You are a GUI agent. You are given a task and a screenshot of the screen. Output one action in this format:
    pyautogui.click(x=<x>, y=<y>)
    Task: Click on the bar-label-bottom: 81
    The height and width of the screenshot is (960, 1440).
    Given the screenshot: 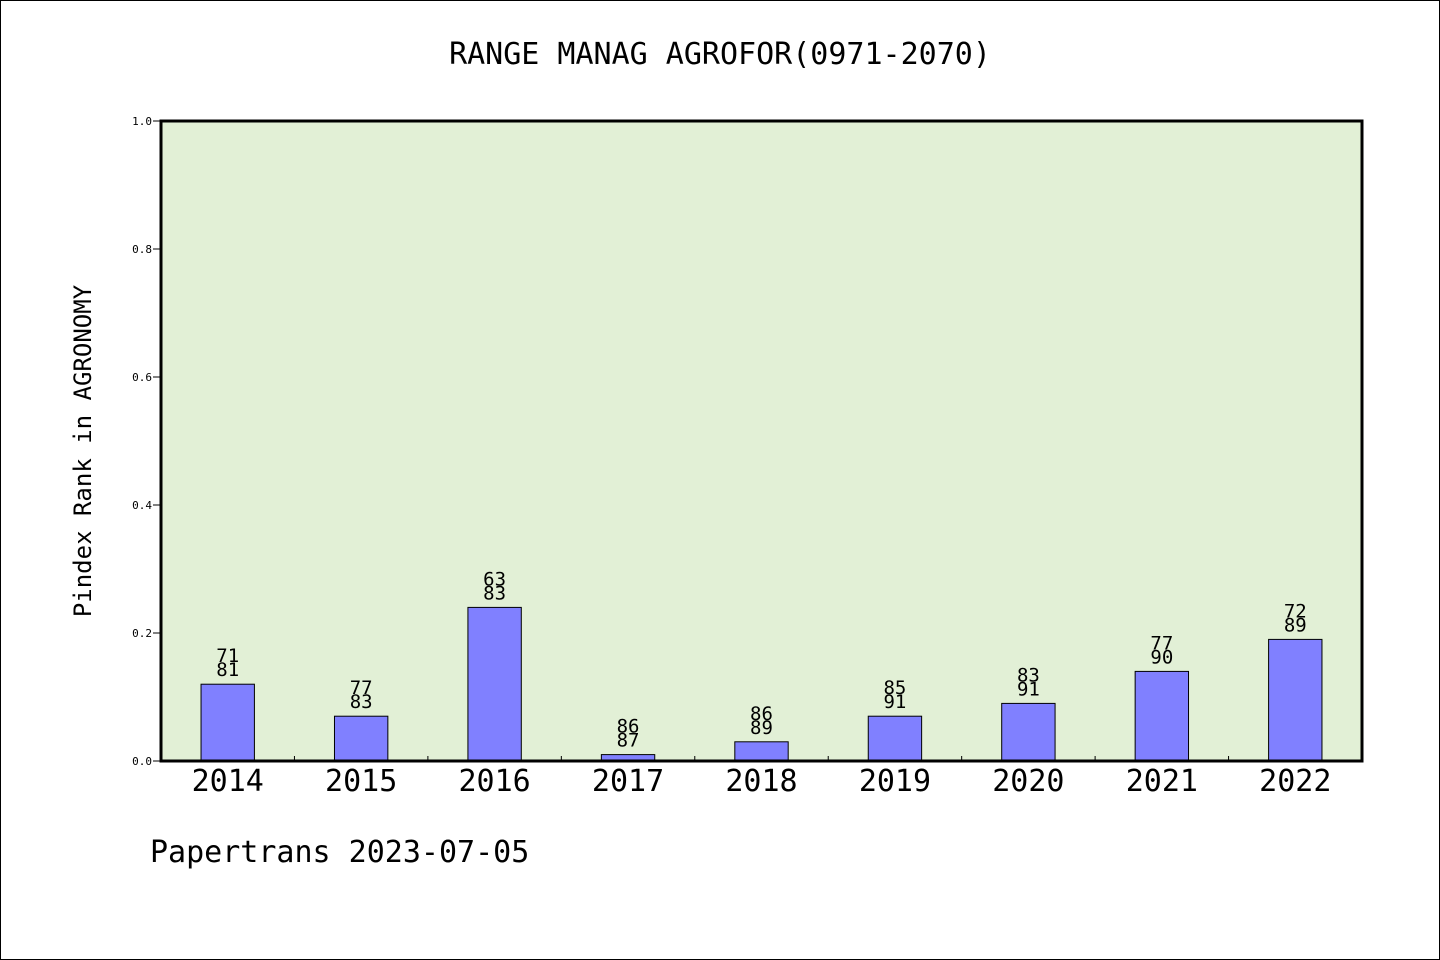 What is the action you would take?
    pyautogui.click(x=227, y=670)
    